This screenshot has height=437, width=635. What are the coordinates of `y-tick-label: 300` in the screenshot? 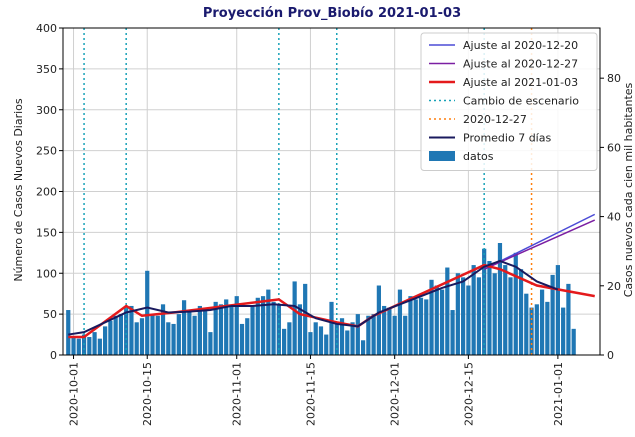 It's located at (46, 110).